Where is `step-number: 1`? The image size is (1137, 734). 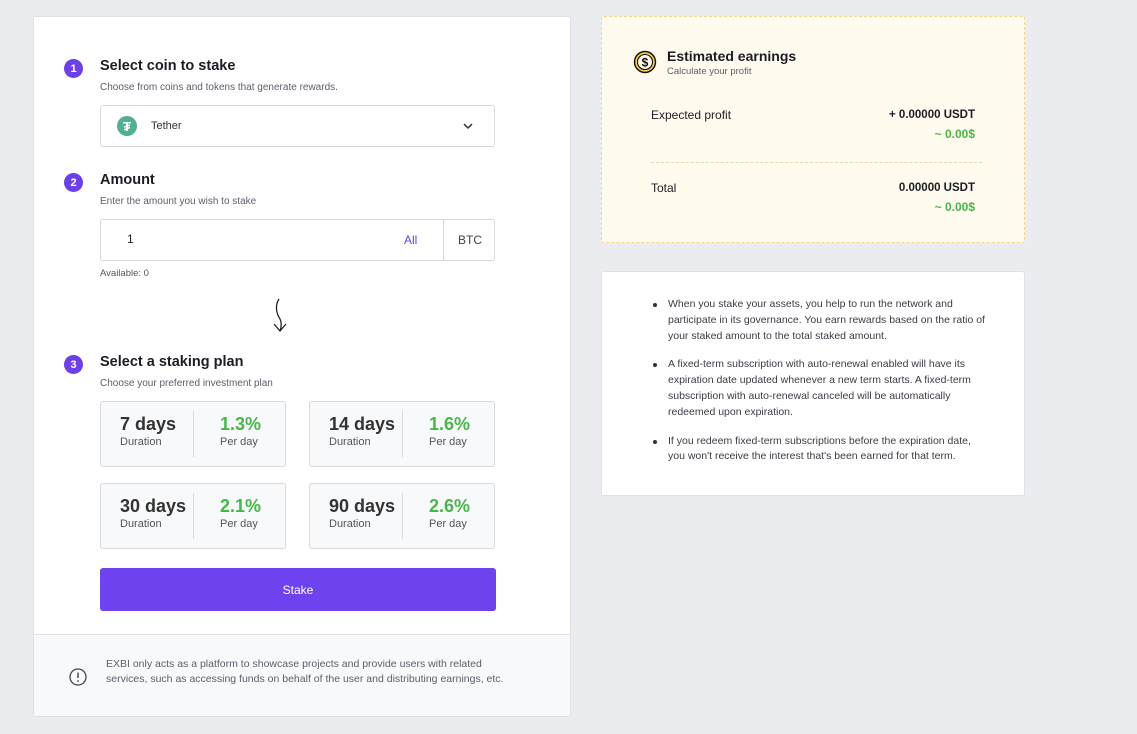
step-number: 1 is located at coordinates (73, 68).